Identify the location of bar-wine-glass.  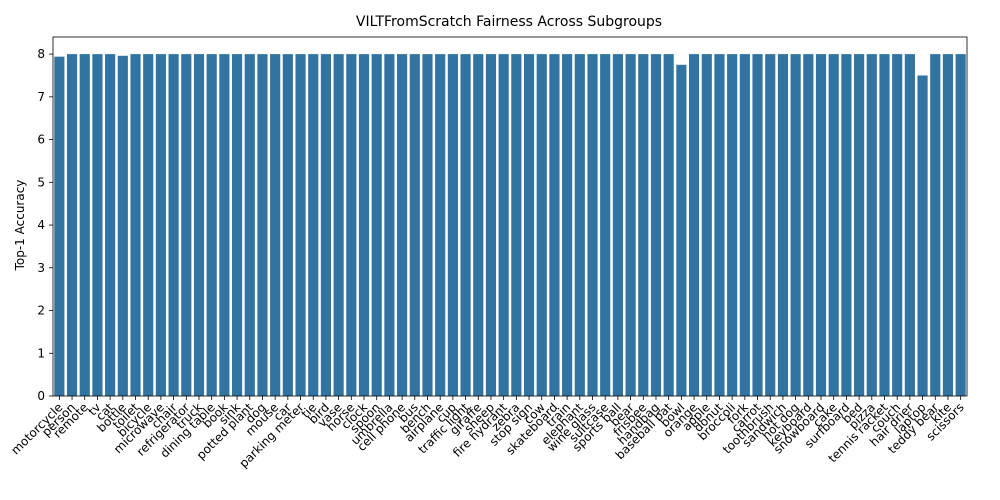
(592, 225).